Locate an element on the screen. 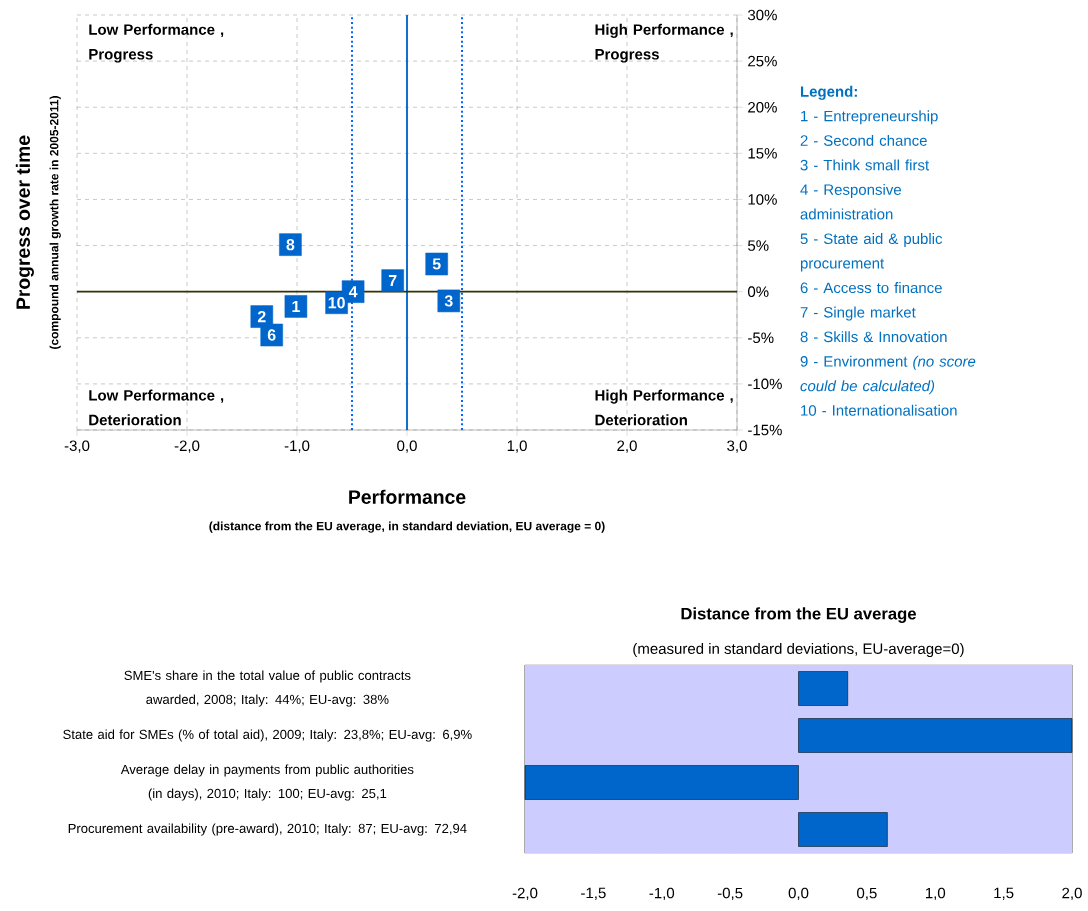  annotation: High Performance , Deterioration is located at coordinates (664, 407).